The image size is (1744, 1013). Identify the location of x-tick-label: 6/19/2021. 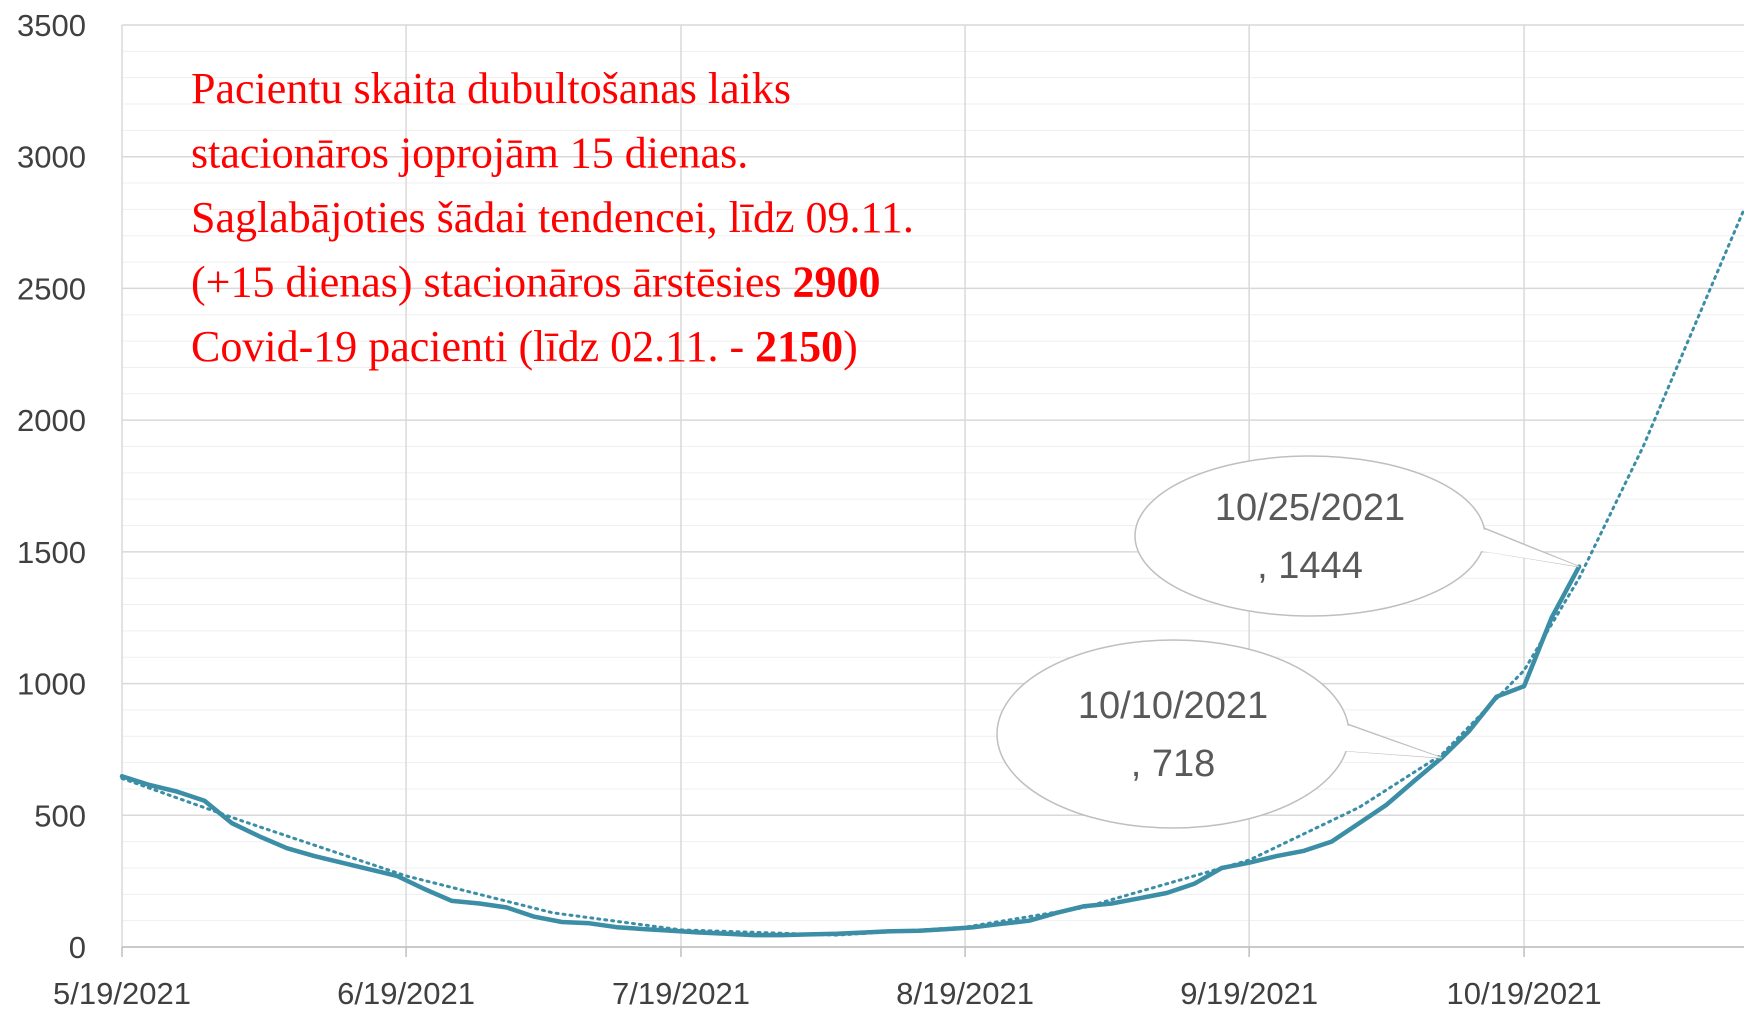
(406, 993).